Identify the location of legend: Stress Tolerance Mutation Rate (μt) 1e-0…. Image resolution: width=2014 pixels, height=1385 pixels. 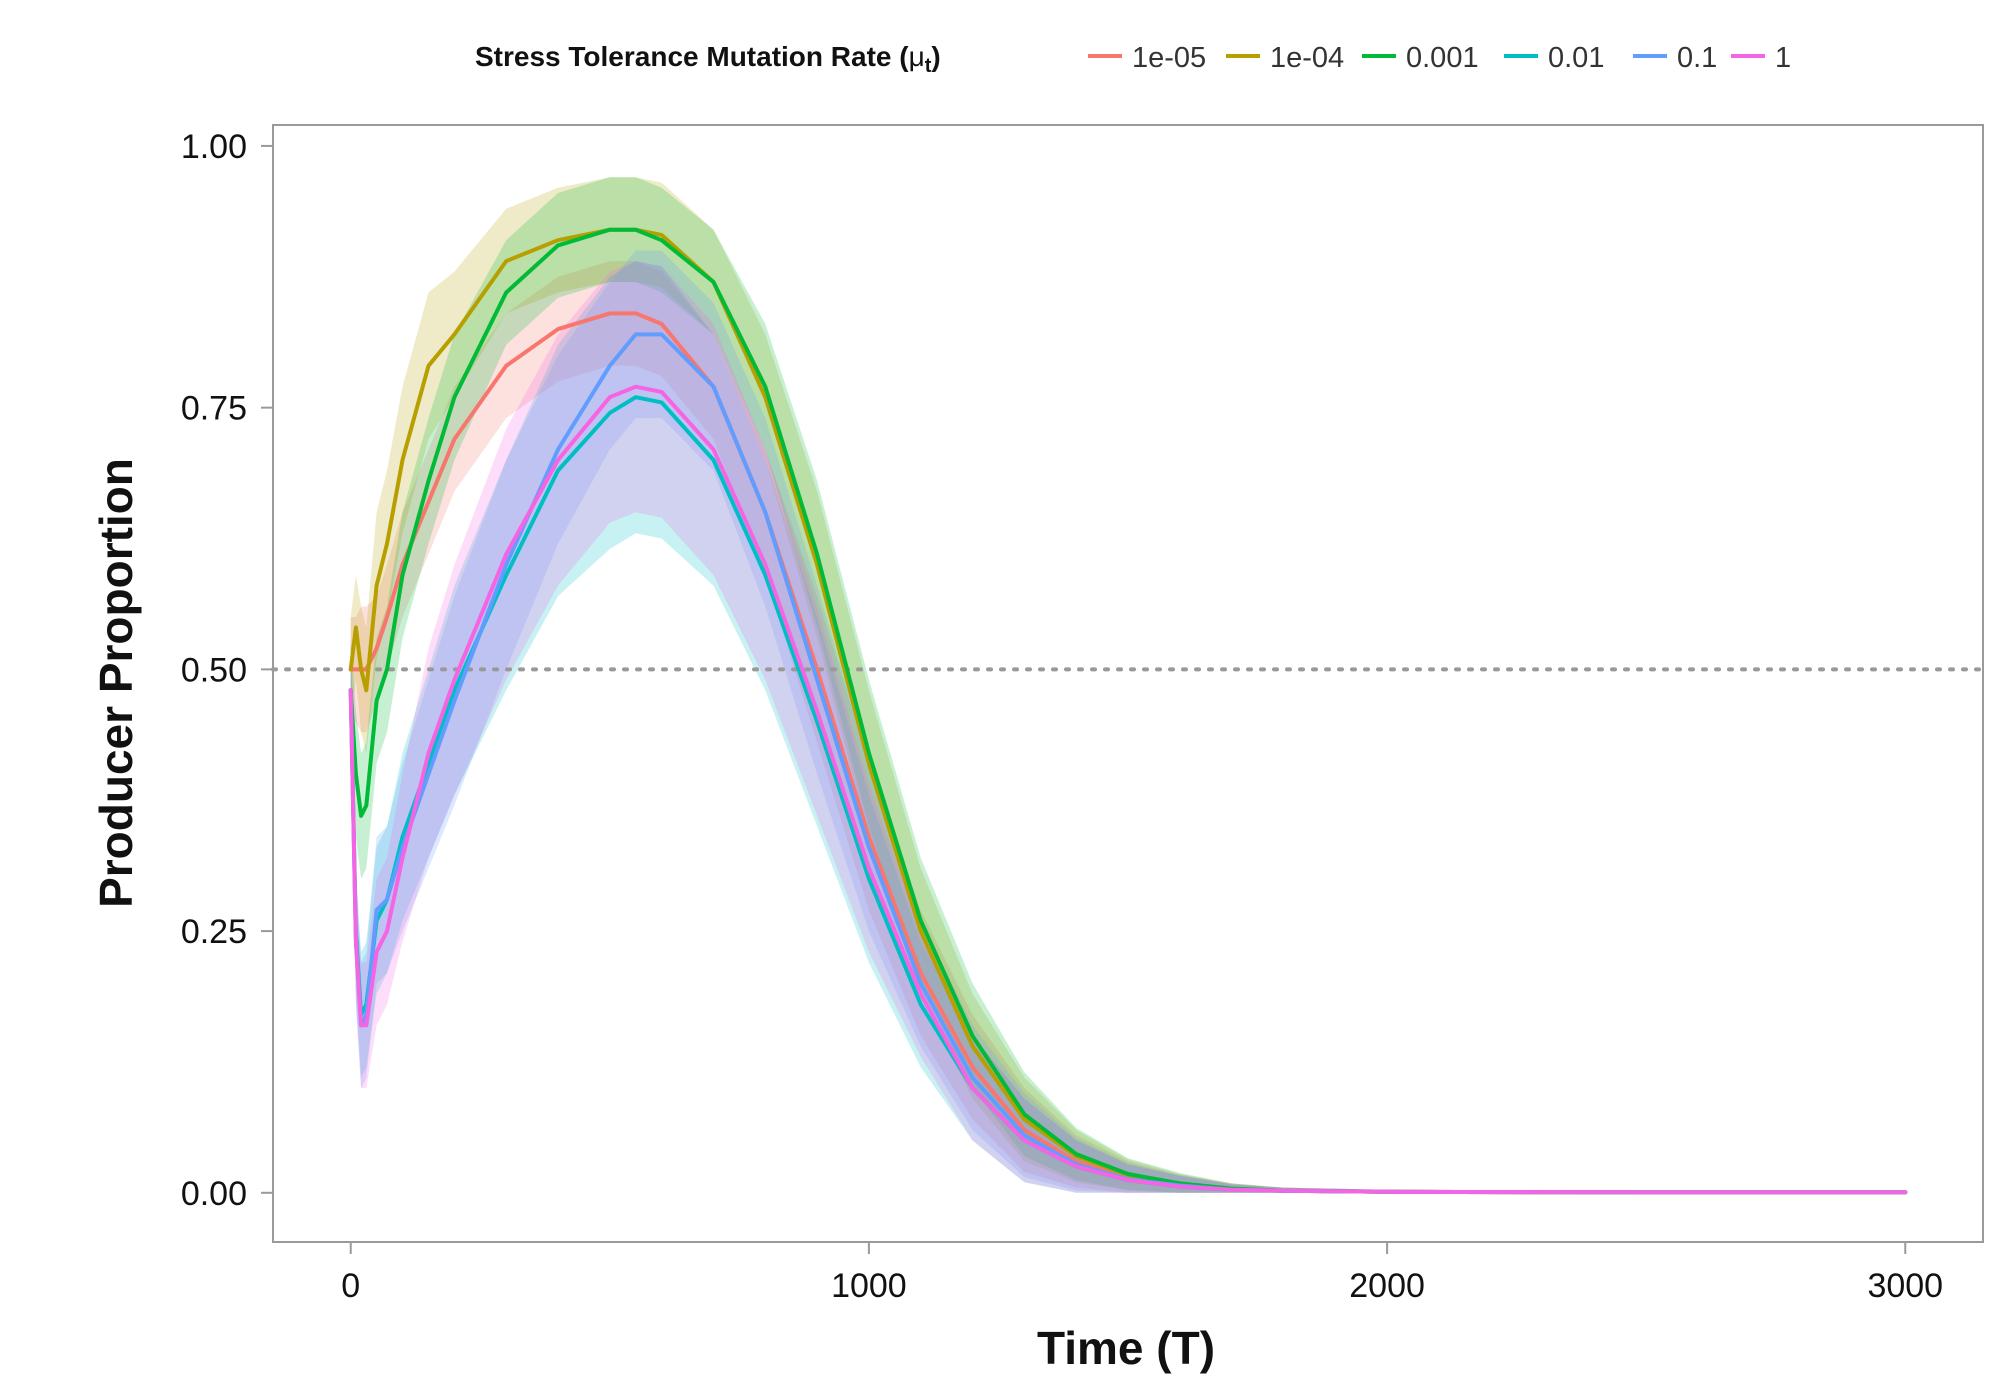
(1133, 59).